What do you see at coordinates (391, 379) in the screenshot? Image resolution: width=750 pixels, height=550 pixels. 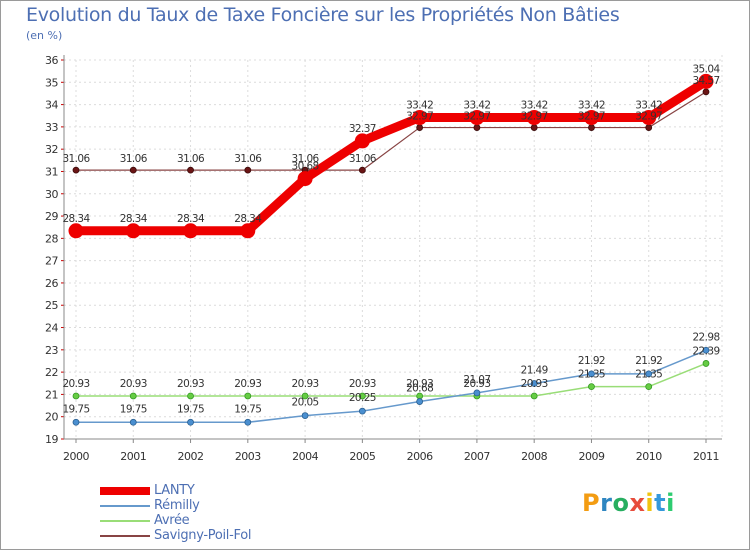 I see `series-line-avr-e` at bounding box center [391, 379].